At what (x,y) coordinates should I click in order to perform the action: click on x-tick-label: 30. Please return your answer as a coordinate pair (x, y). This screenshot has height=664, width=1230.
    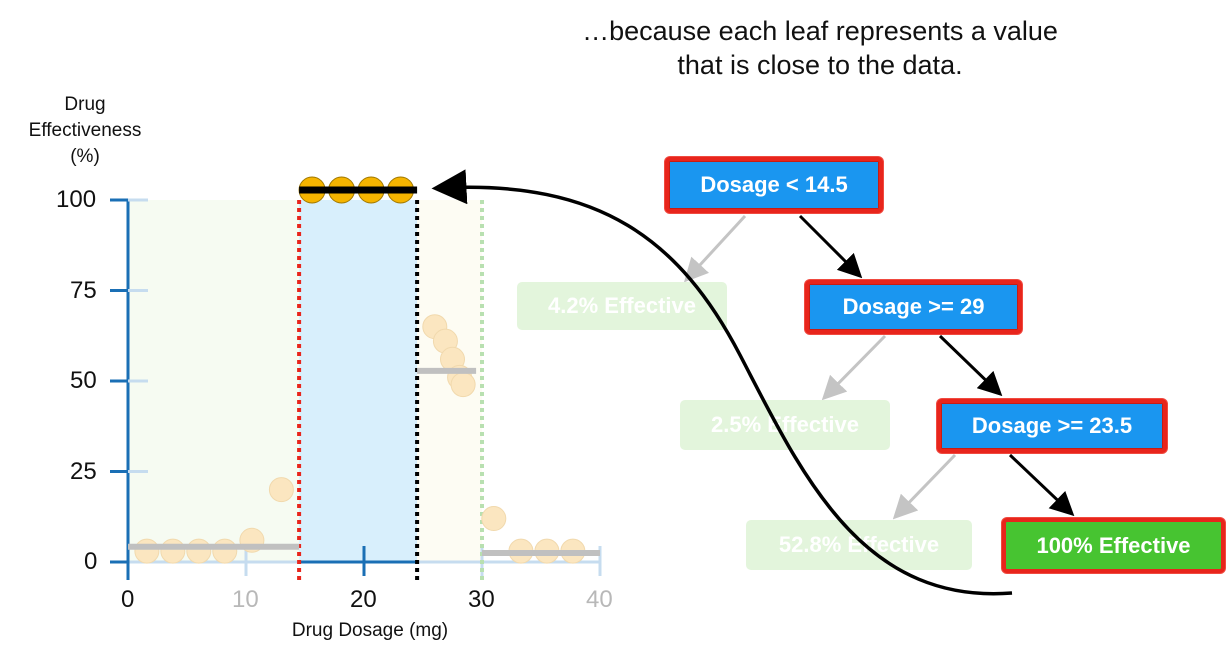
    Looking at the image, I should click on (481, 599).